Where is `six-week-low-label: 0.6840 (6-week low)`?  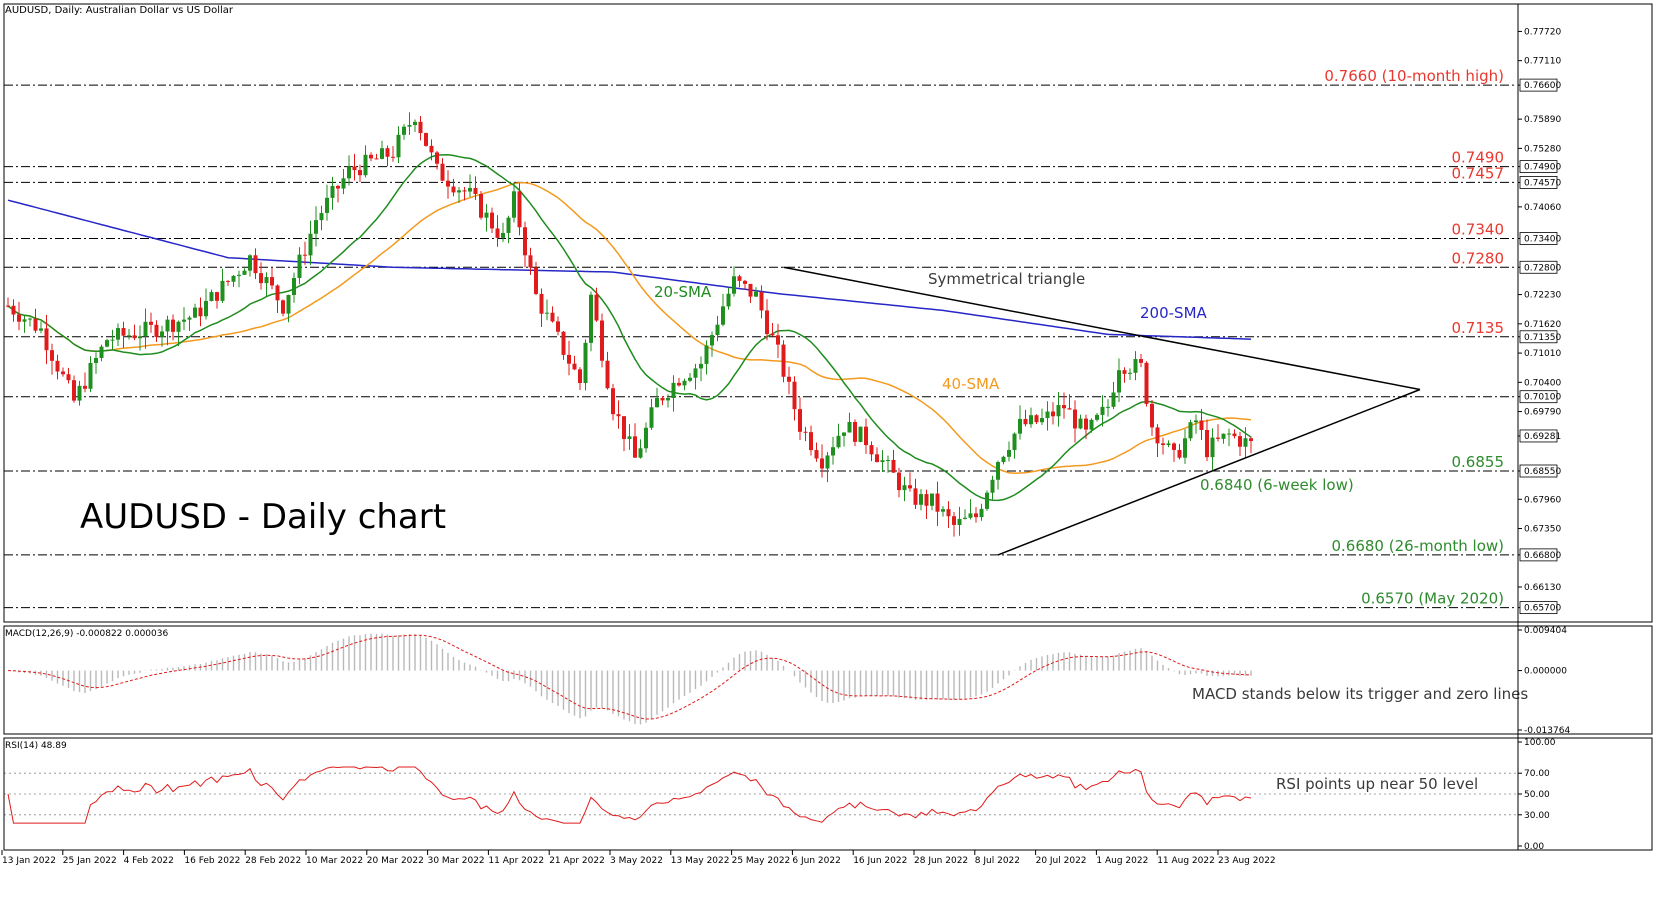 six-week-low-label: 0.6840 (6-week low) is located at coordinates (1277, 485).